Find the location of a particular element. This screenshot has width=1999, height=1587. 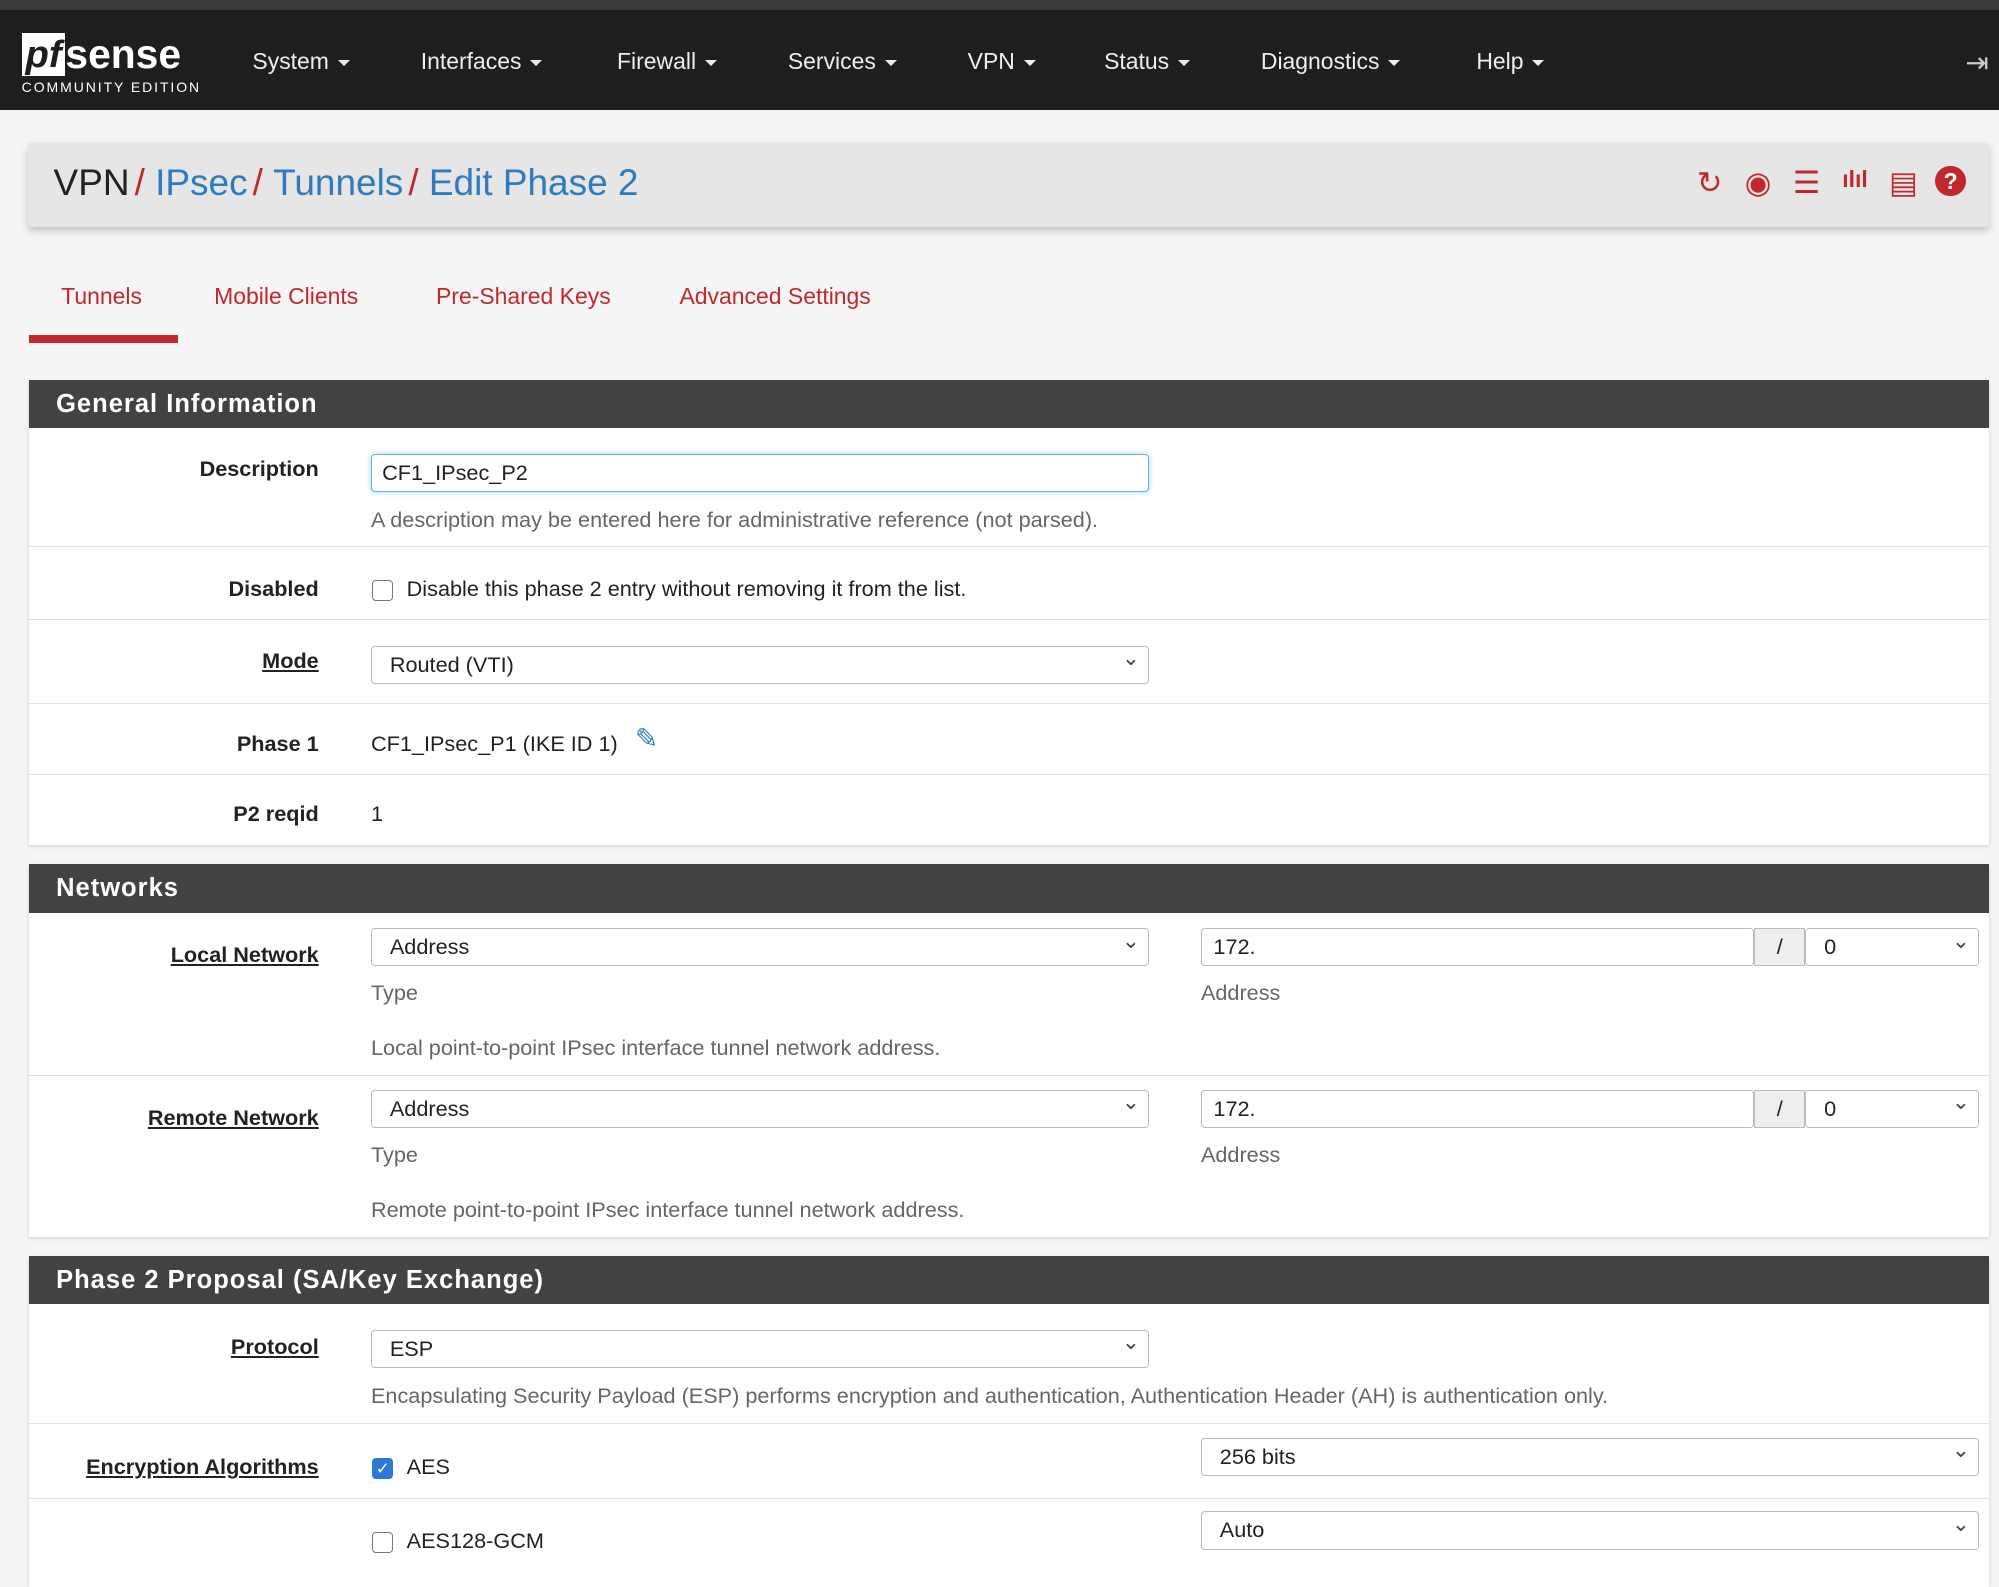

pencil-icon: ✎ is located at coordinates (646, 738).